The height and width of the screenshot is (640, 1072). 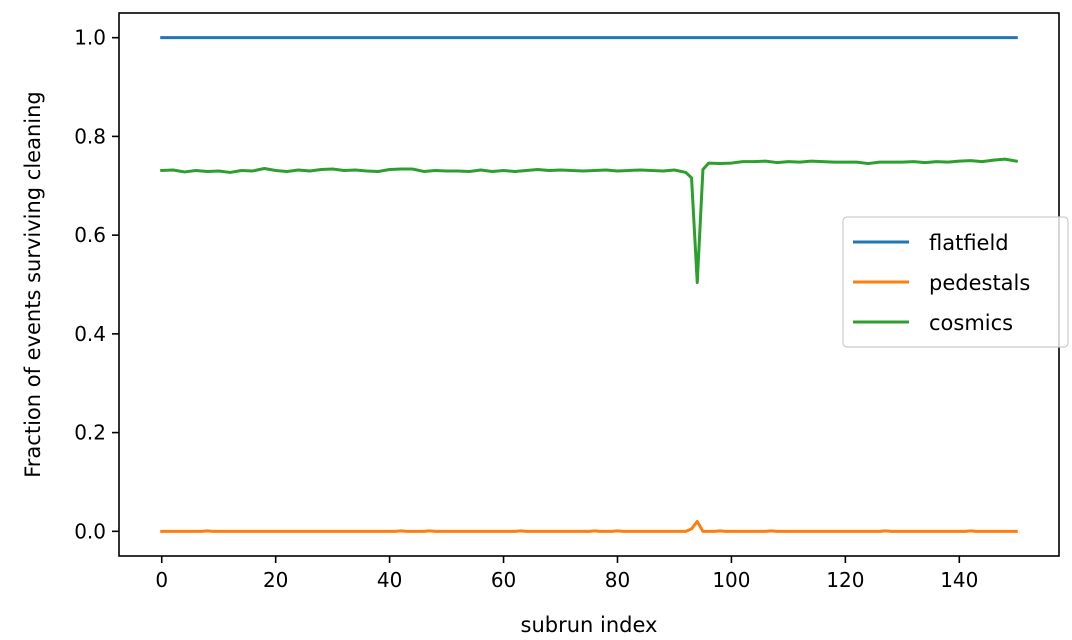 What do you see at coordinates (90, 531) in the screenshot?
I see `y-tick-label: 0.0` at bounding box center [90, 531].